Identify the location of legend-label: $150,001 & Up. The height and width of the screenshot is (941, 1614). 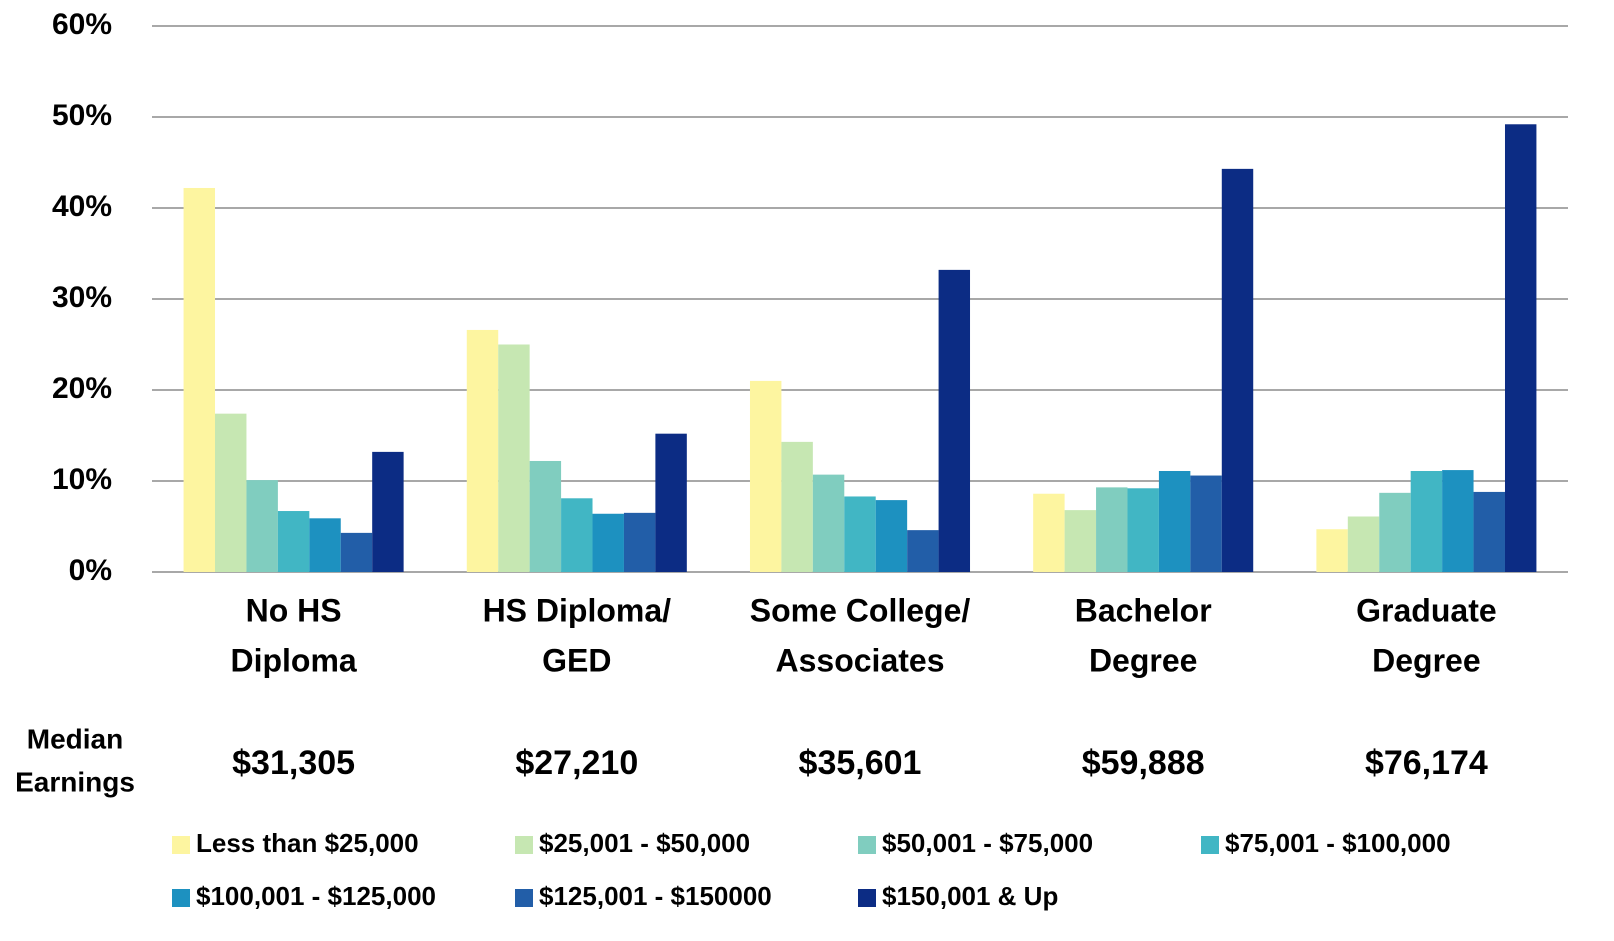
(970, 896).